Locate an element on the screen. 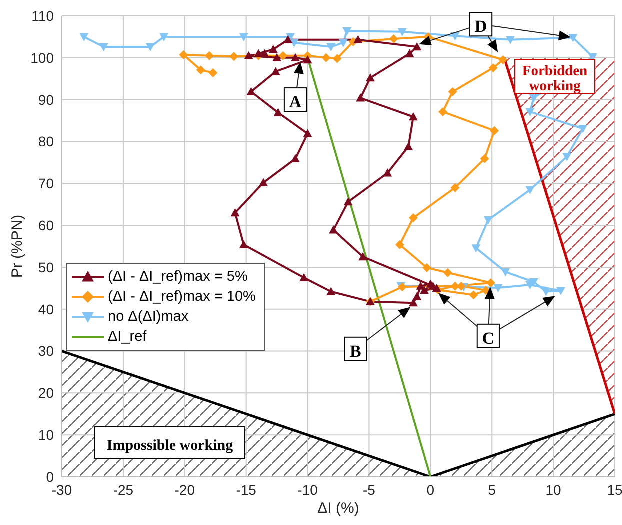 Image resolution: width=622 pixels, height=525 pixels. y-tick-label: 20 is located at coordinates (46, 393).